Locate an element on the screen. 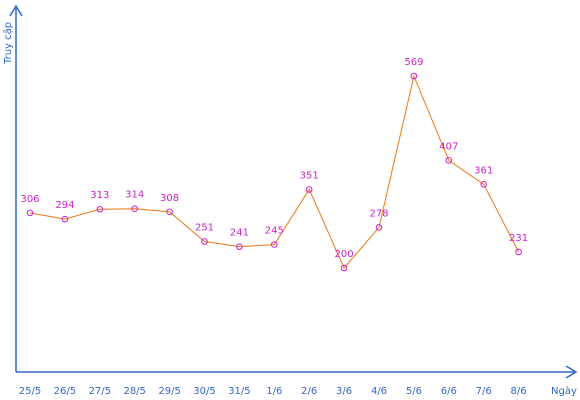  x-tick-label: 30/5 is located at coordinates (204, 391).